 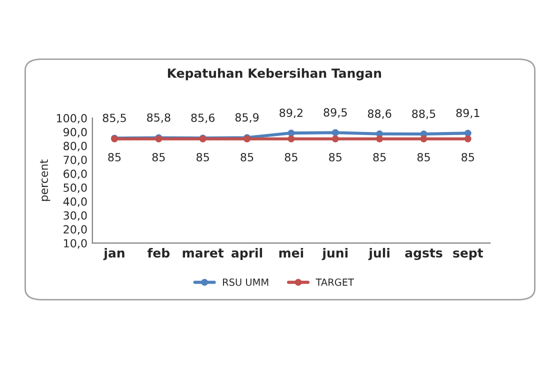 What do you see at coordinates (245, 282) in the screenshot?
I see `legend-label: RSU UMM` at bounding box center [245, 282].